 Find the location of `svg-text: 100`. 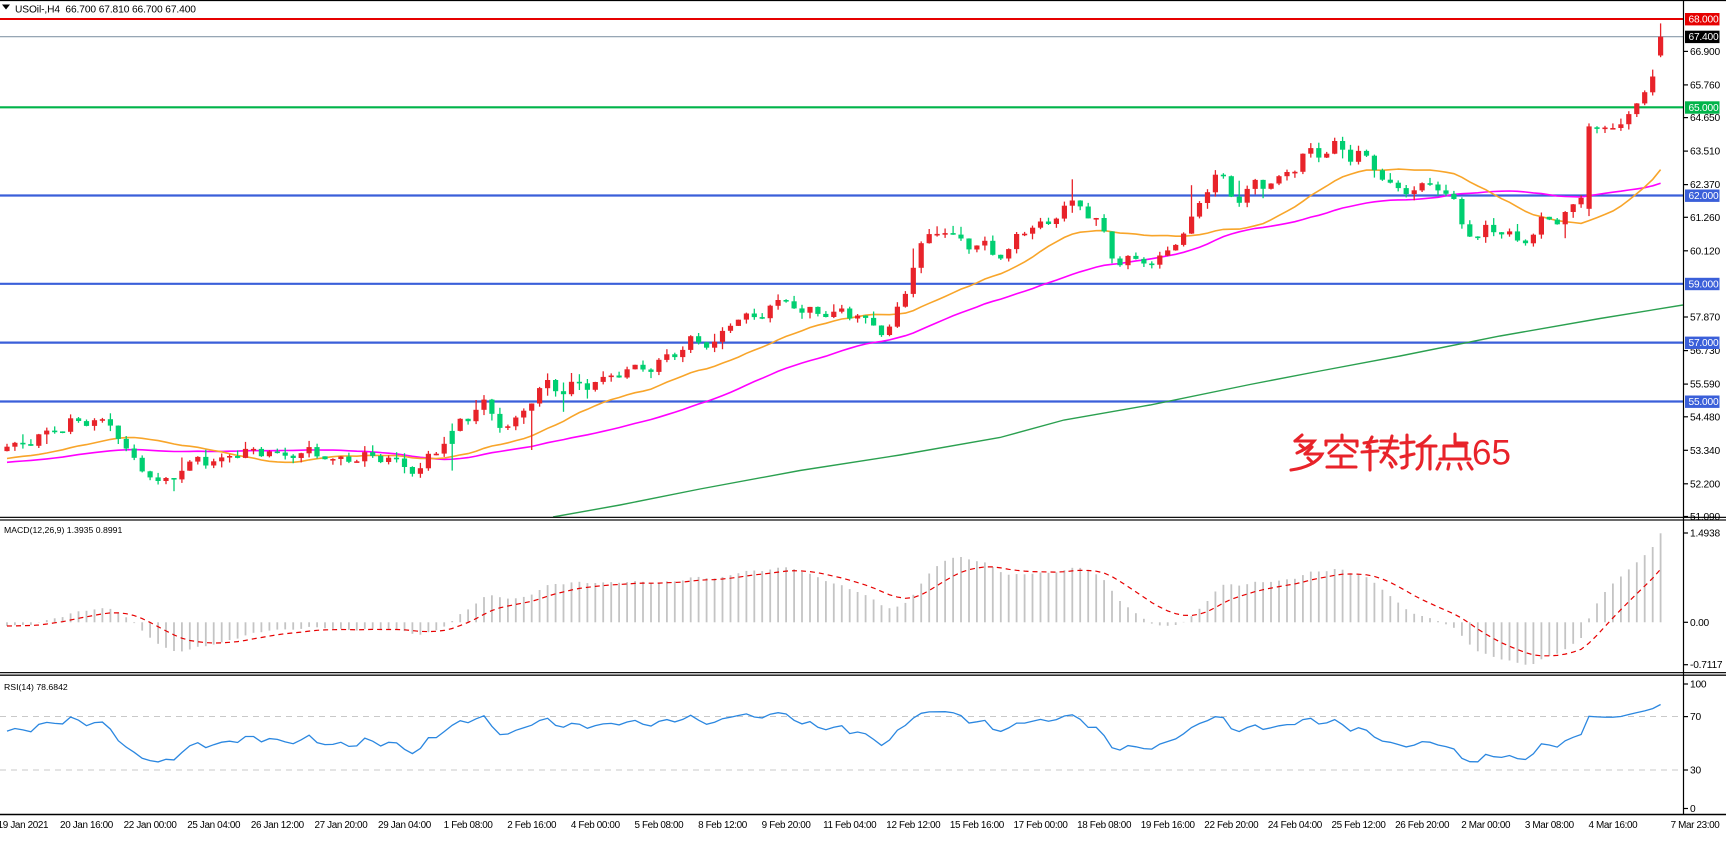

svg-text: 100 is located at coordinates (1698, 685).